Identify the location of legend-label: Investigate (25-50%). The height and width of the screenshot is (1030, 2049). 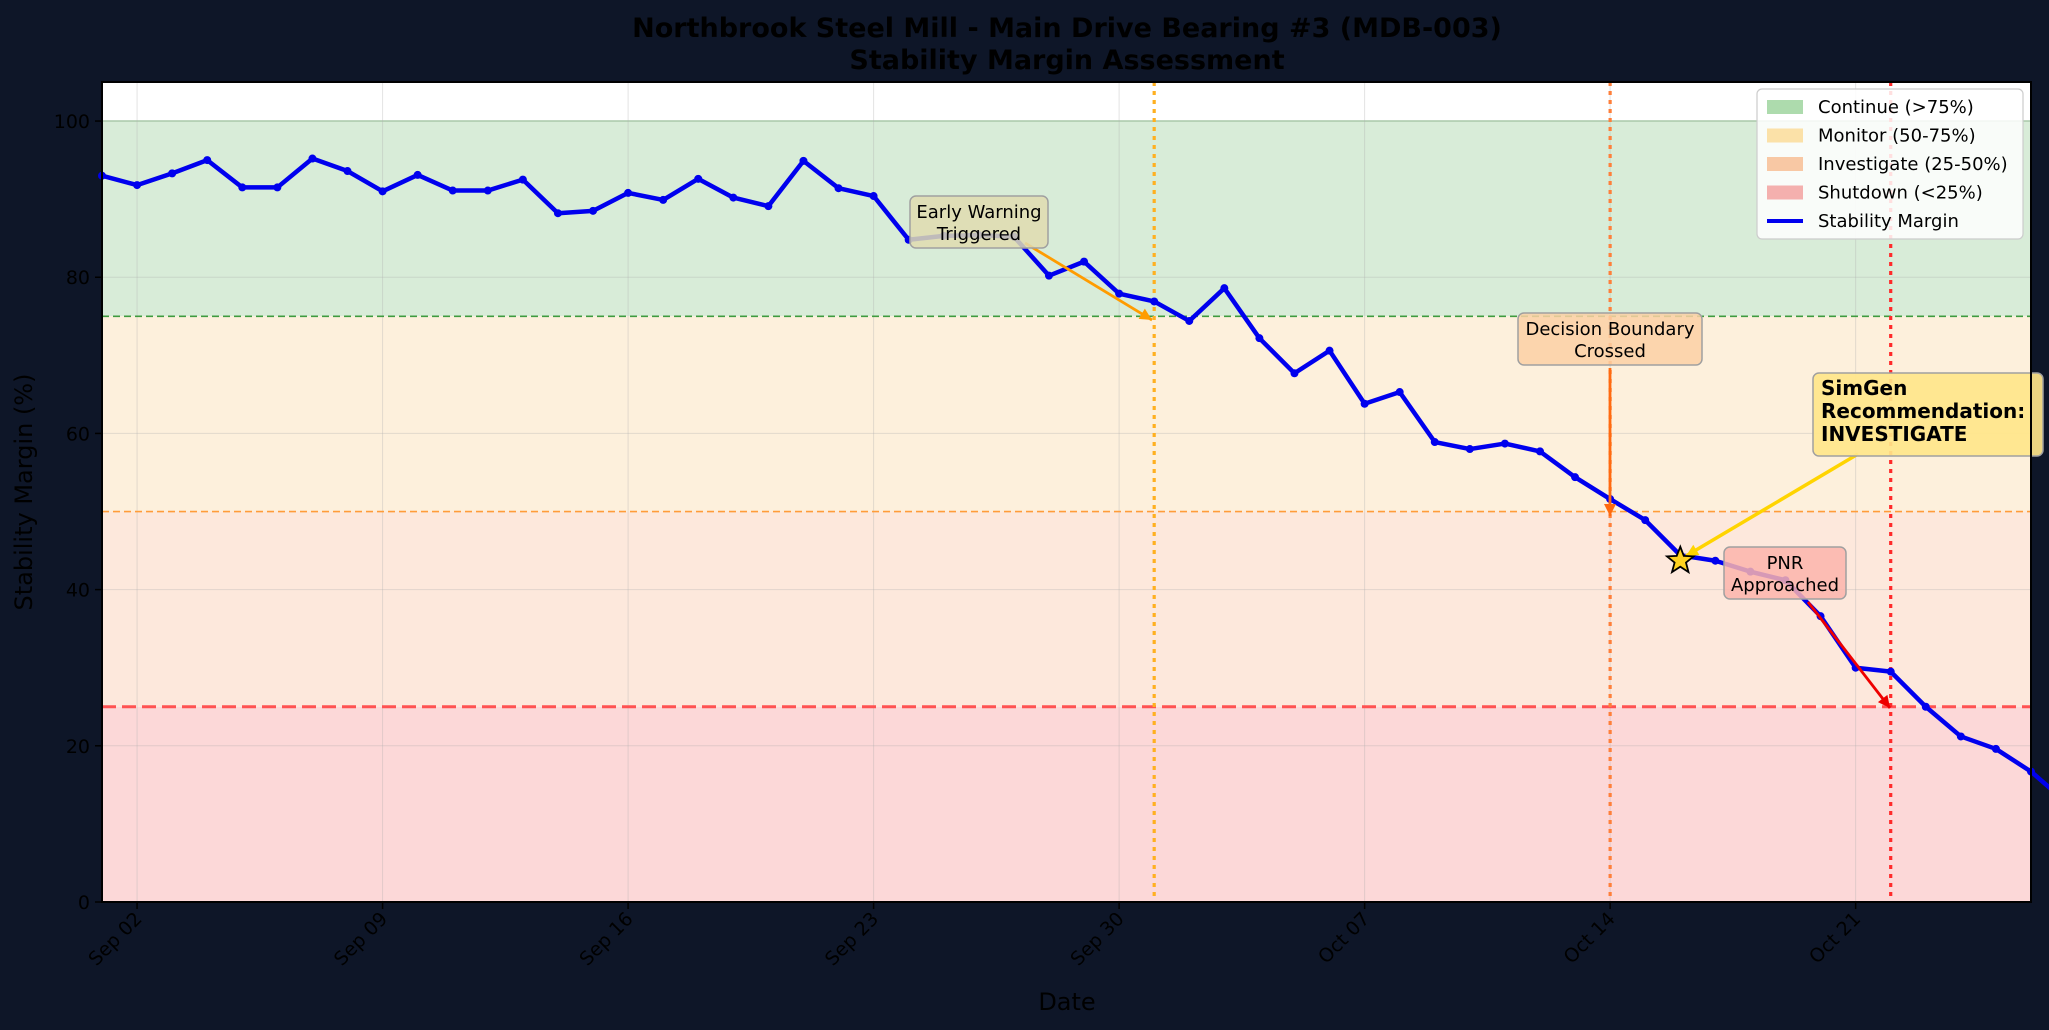
(1913, 164).